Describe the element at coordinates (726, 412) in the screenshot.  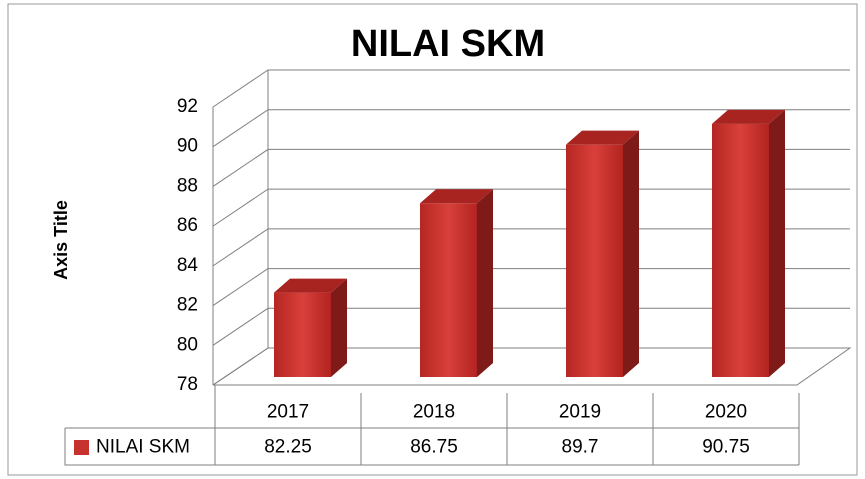
I see `x-tick-label: 2020` at that location.